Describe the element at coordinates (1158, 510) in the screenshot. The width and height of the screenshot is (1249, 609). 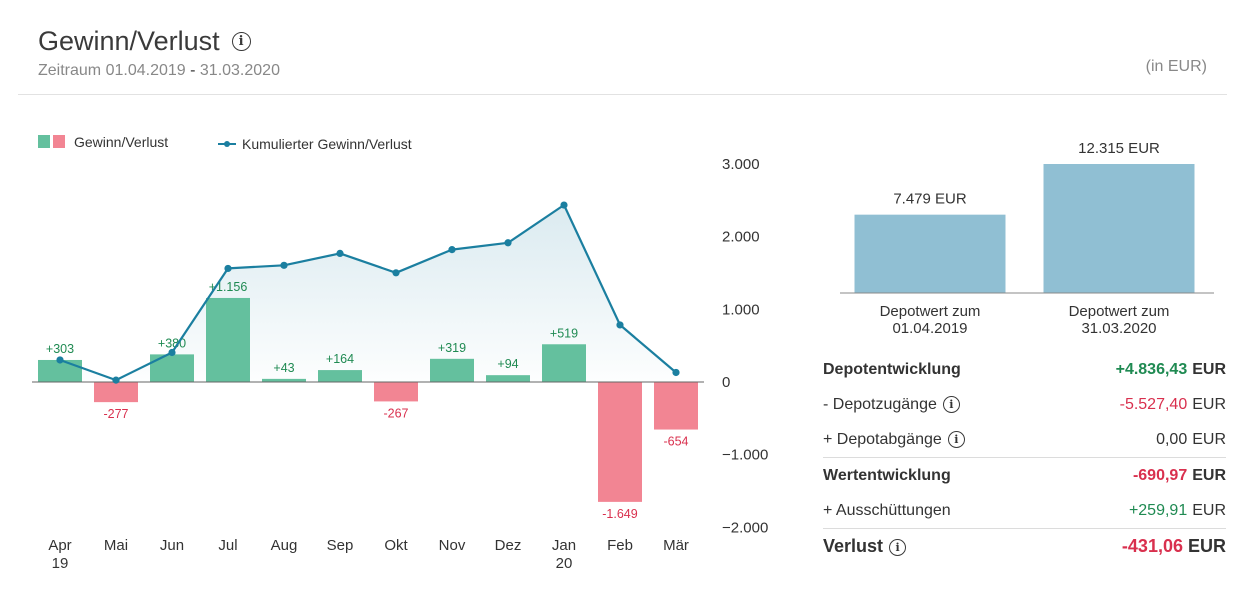
I see `ausschuettungen-value: +259,91` at that location.